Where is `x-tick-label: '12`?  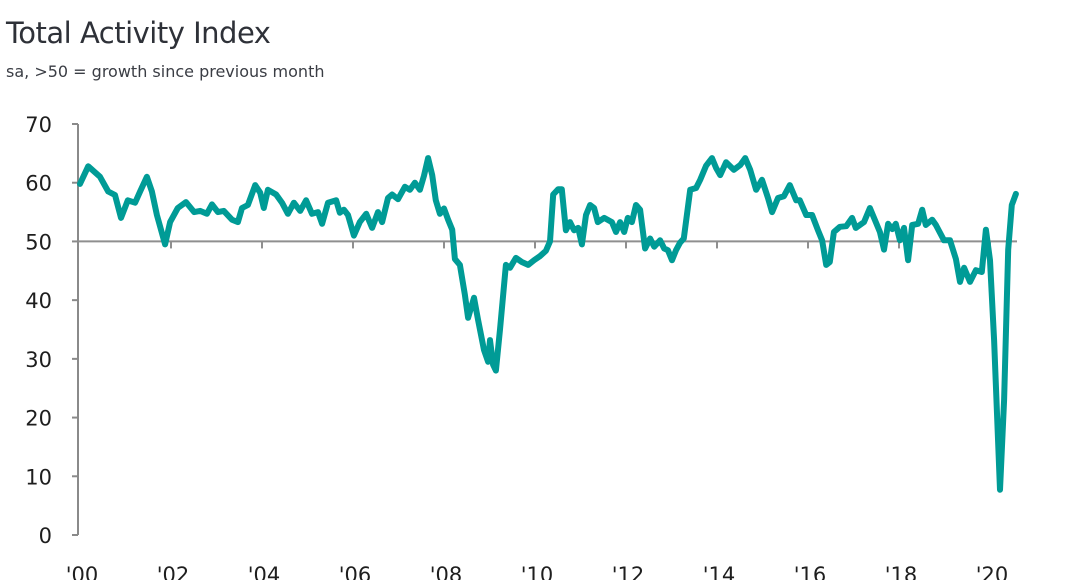 x-tick-label: '12 is located at coordinates (628, 571).